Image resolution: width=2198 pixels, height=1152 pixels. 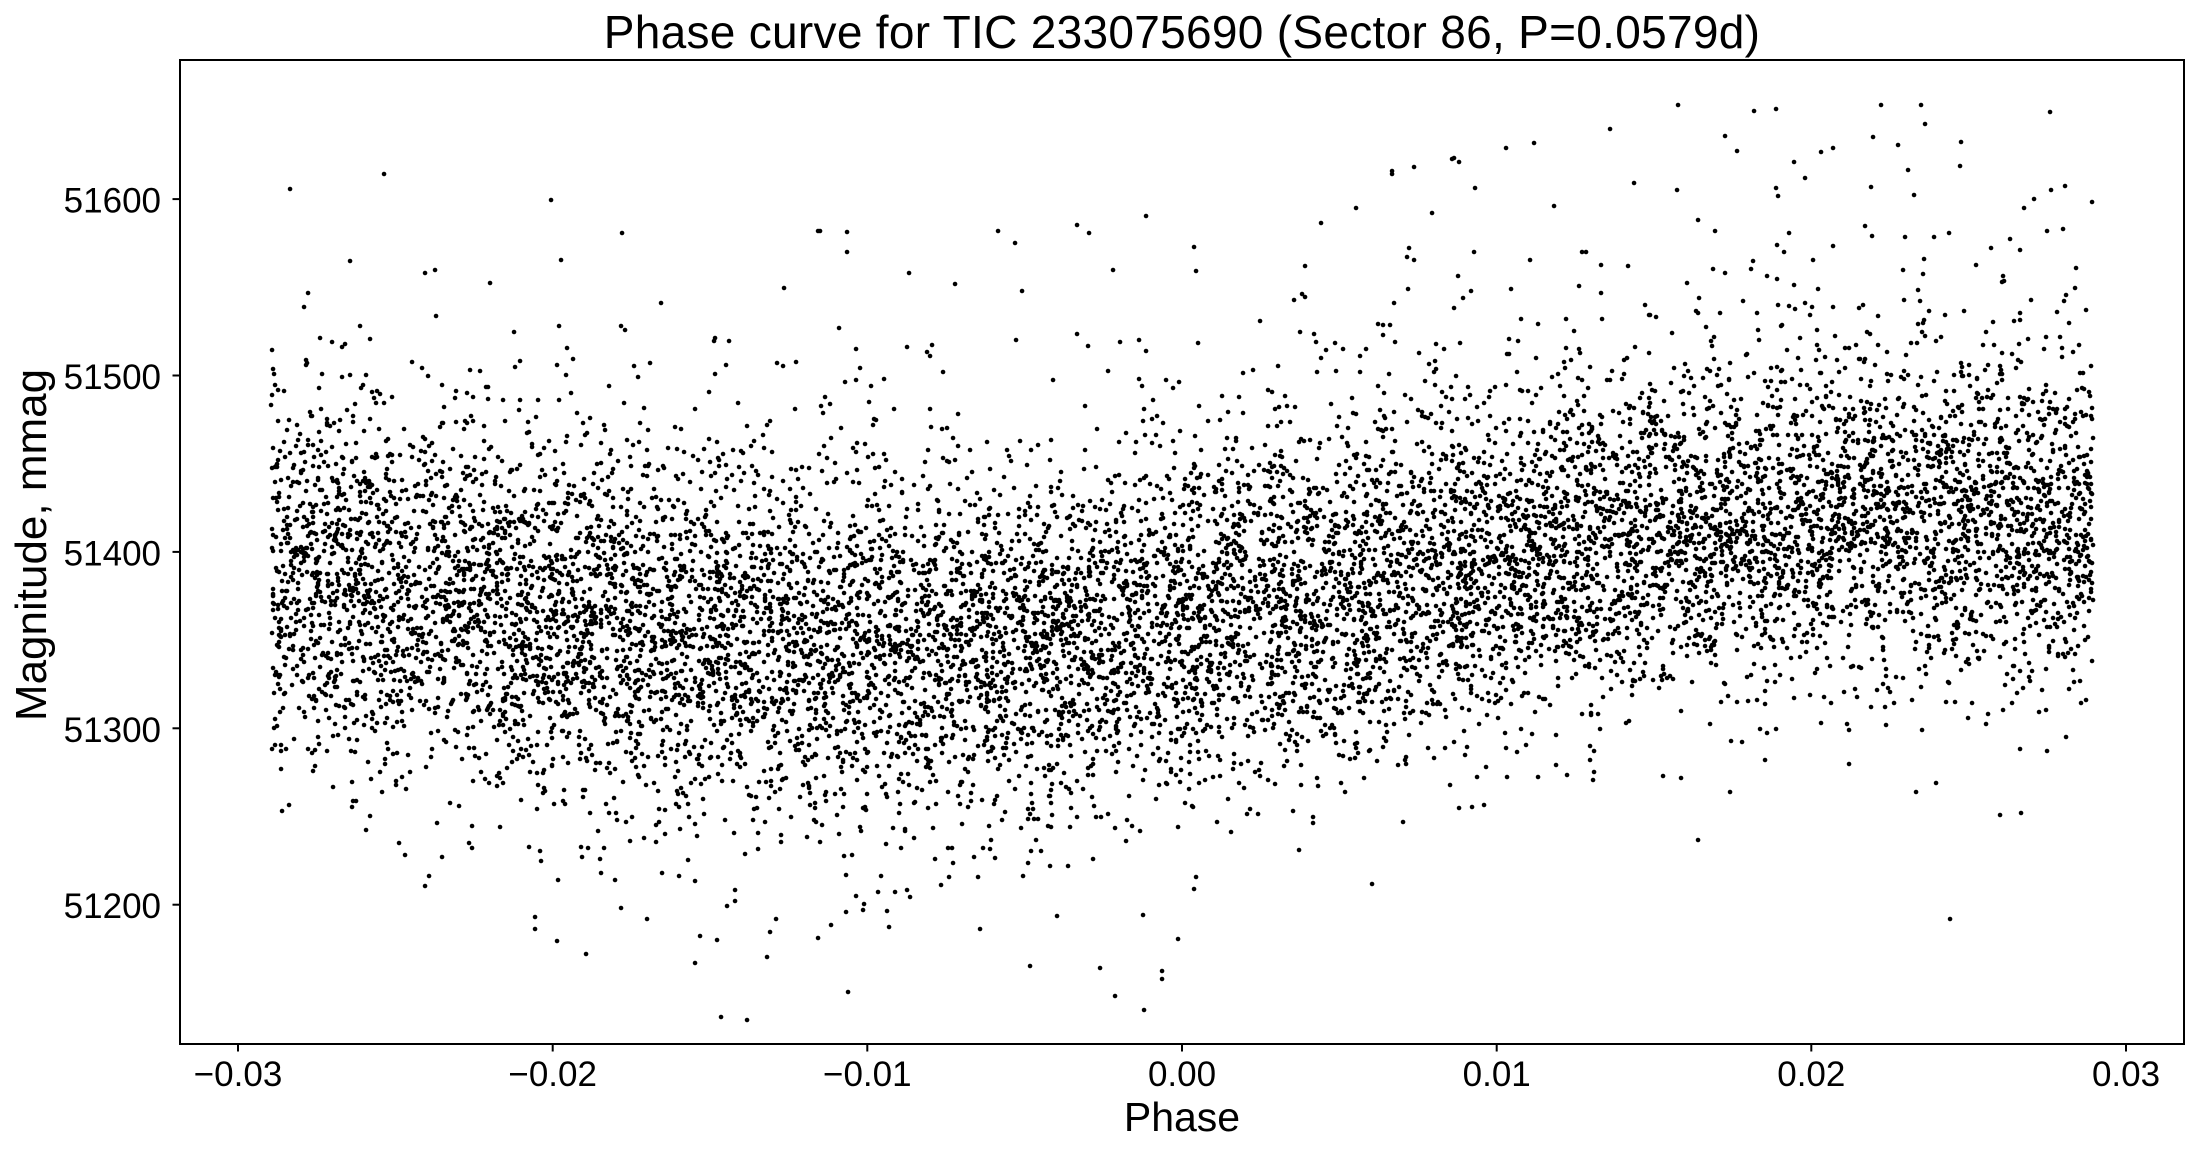 What do you see at coordinates (112, 377) in the screenshot?
I see `svg-text: 51500` at bounding box center [112, 377].